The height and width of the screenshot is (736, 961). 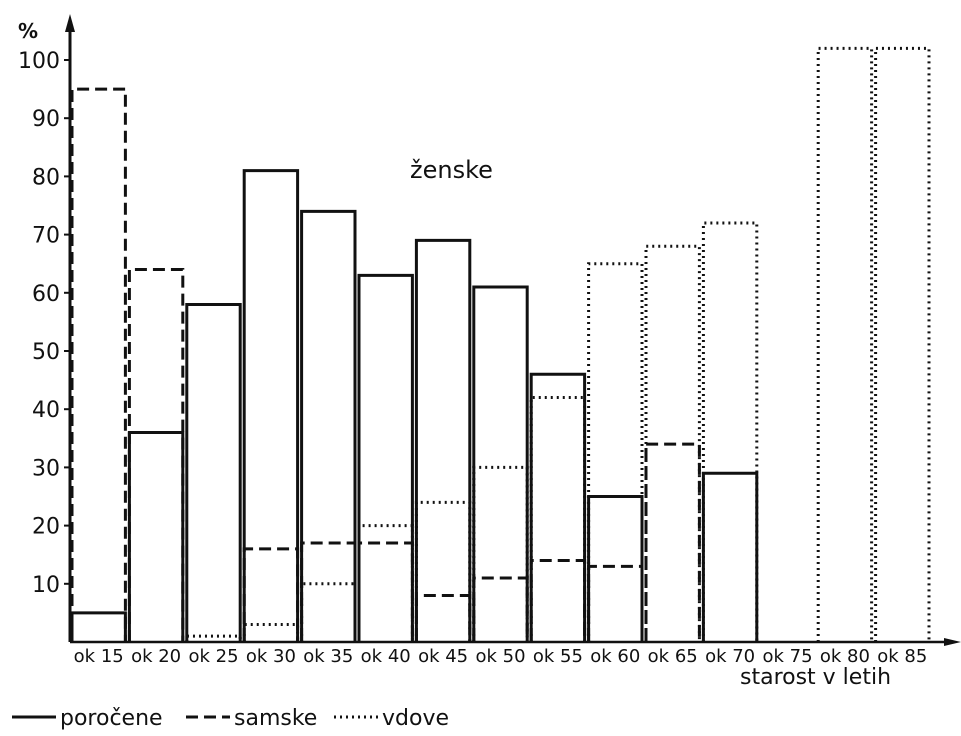 I want to click on legend-label: vdove, so click(x=415, y=718).